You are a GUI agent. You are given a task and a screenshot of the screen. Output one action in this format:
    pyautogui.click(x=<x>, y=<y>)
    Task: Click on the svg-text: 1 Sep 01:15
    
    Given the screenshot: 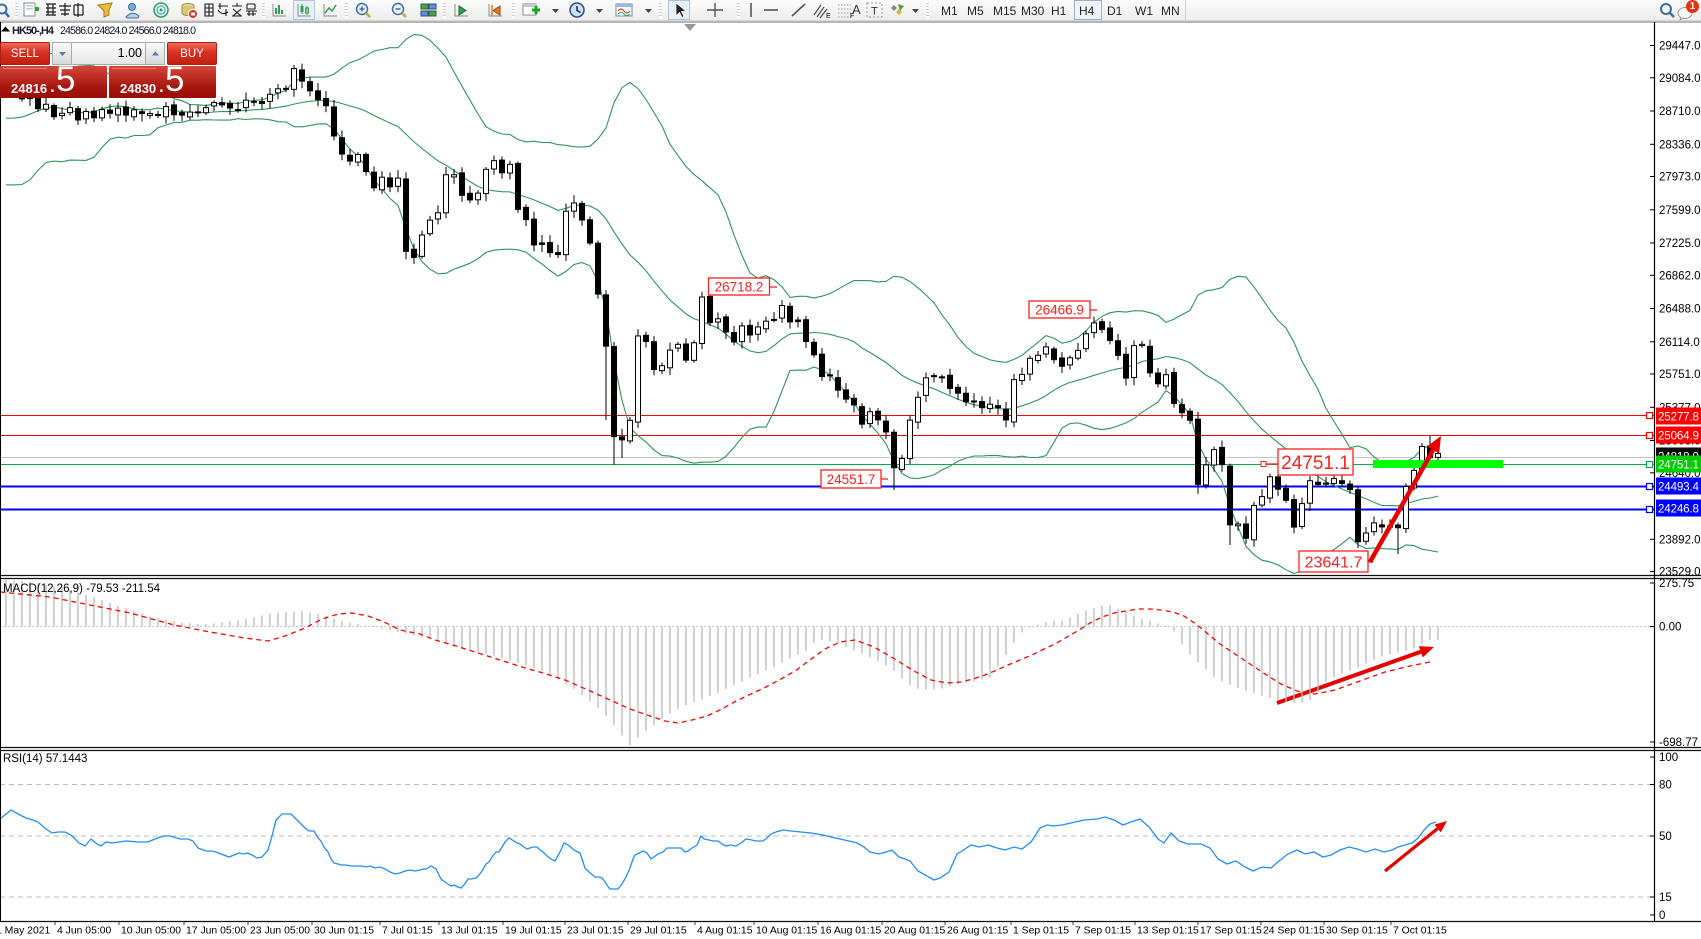 What is the action you would take?
    pyautogui.click(x=1041, y=931)
    